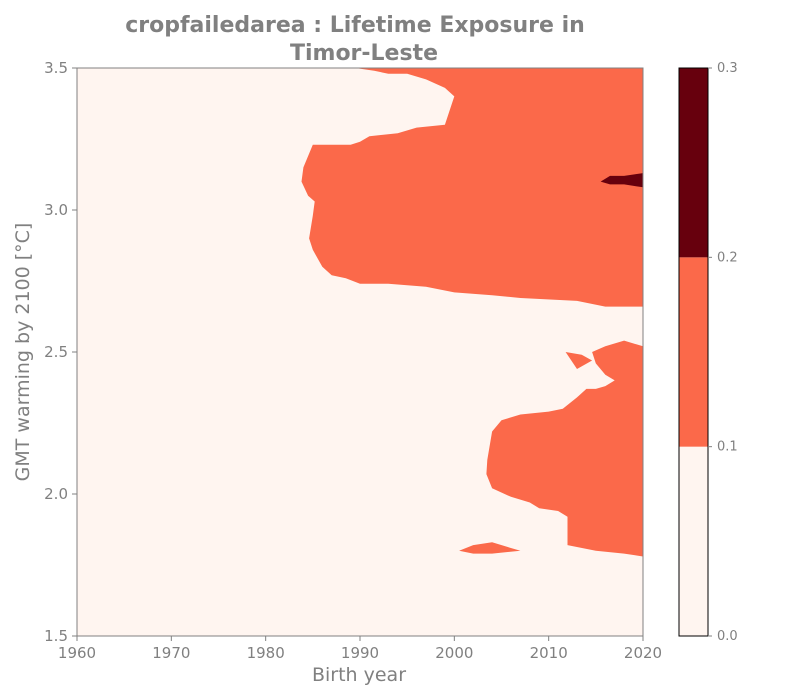  Describe the element at coordinates (549, 653) in the screenshot. I see `x-tick-label: 2010` at that location.